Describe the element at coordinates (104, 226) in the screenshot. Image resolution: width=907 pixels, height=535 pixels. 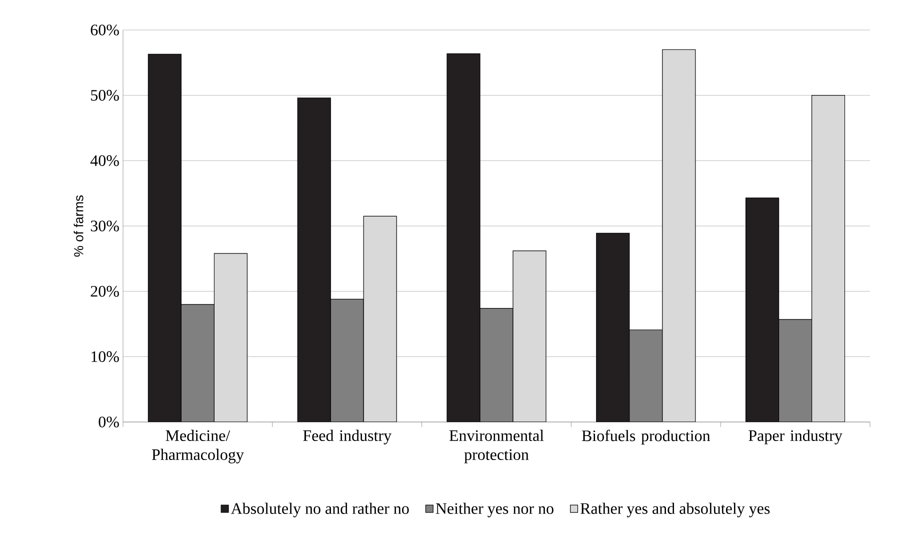
I see `y-tick-label: 30%` at that location.